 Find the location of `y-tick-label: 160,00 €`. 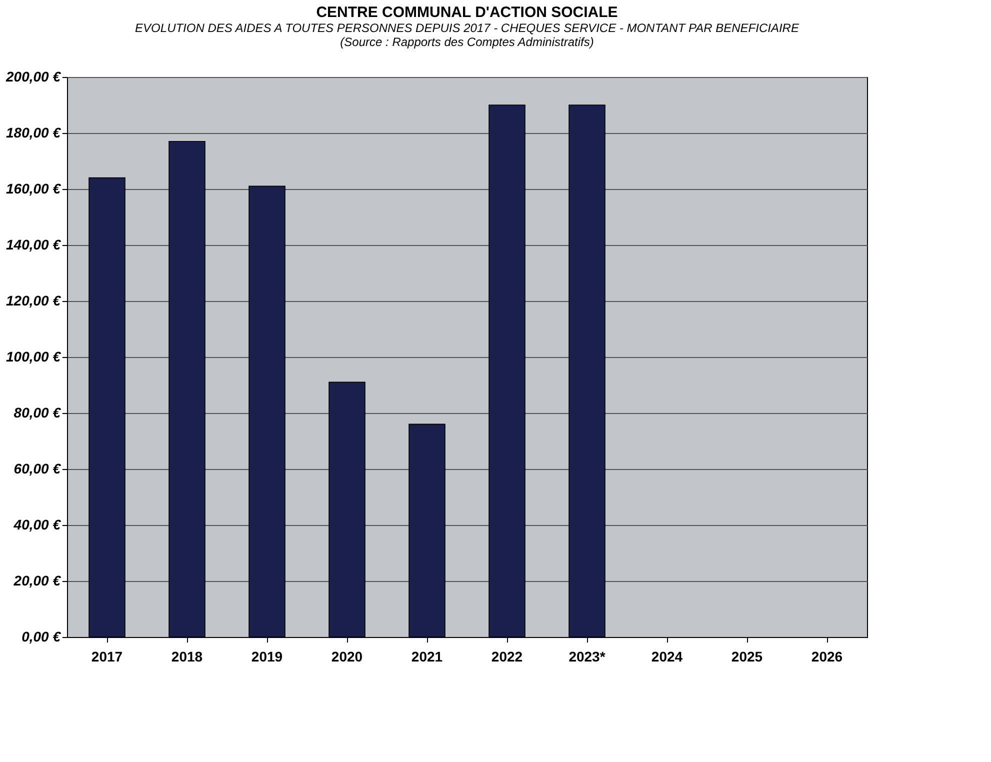

y-tick-label: 160,00 € is located at coordinates (34, 188).